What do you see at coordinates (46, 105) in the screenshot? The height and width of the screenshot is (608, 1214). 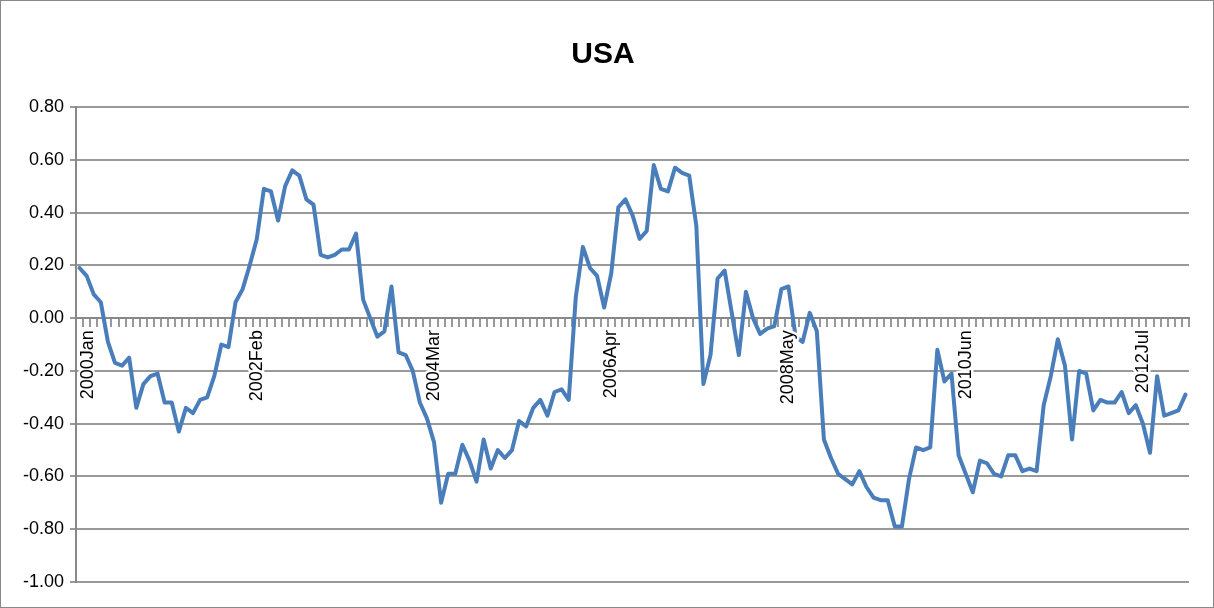 I see `y-tick-label: 0.80` at bounding box center [46, 105].